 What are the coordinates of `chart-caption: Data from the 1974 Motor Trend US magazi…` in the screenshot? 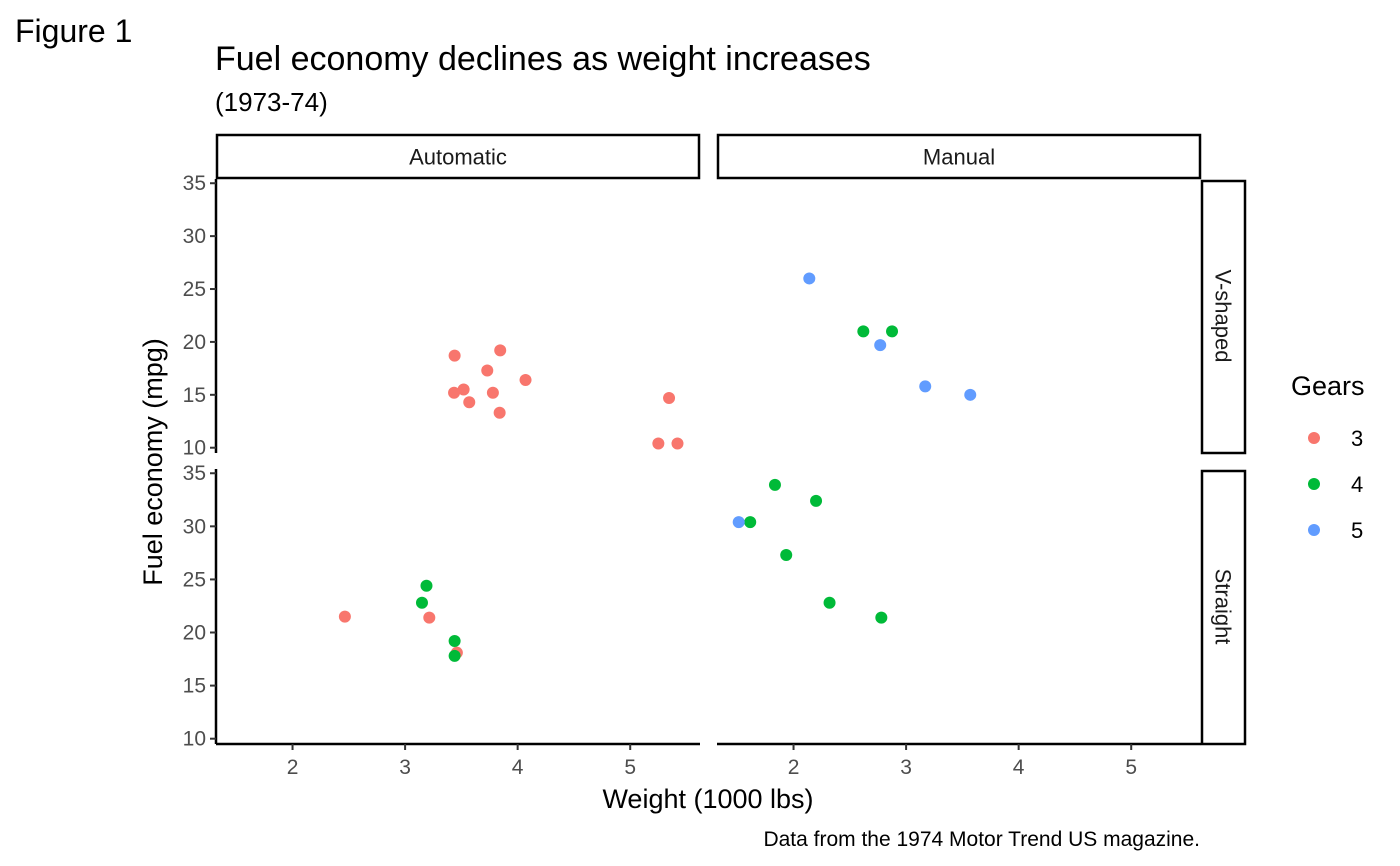 It's located at (981, 839).